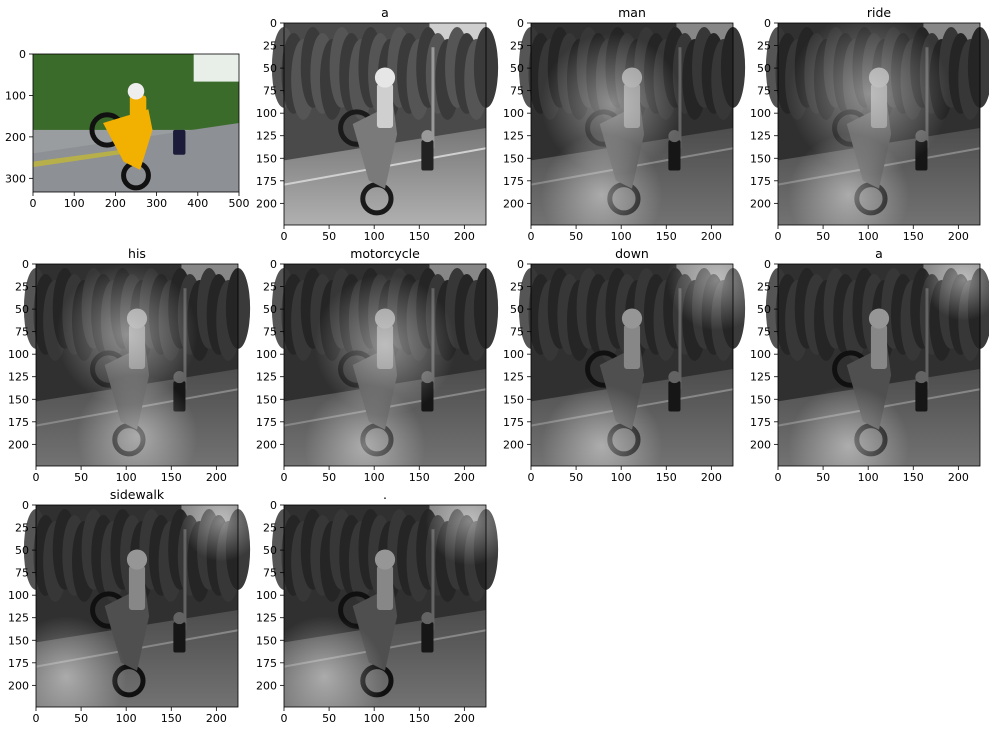  What do you see at coordinates (377, 124) in the screenshot?
I see `attention-panel: a 0 50 100 150 200 0 25 50 75 100 125 150 175 200` at bounding box center [377, 124].